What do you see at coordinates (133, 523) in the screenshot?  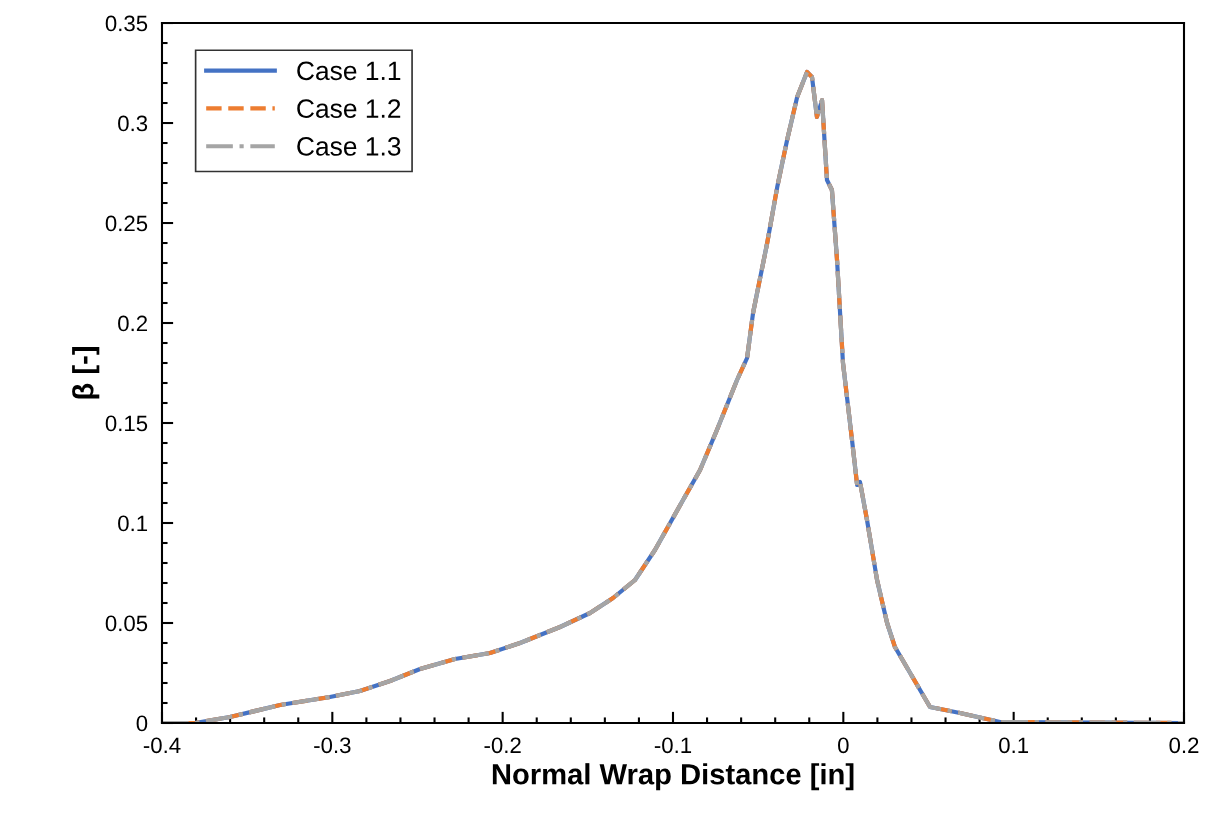 I see `y-tick-label: 0.1` at bounding box center [133, 523].